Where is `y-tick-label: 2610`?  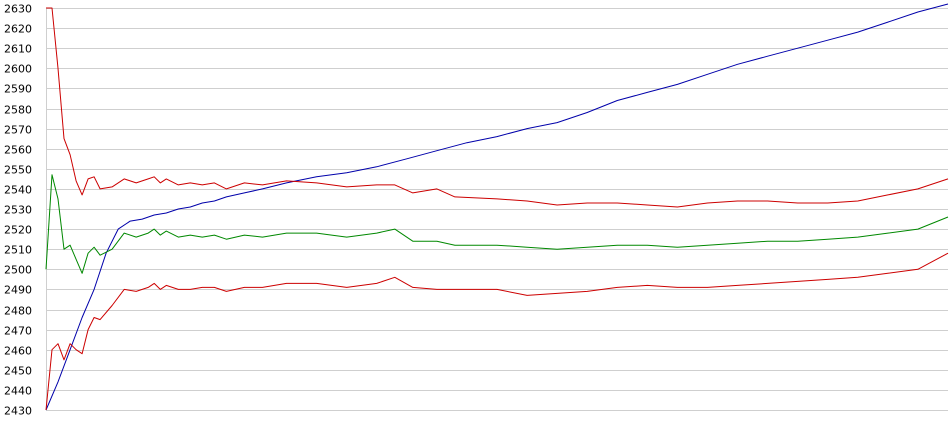
y-tick-label: 2610 is located at coordinates (18, 49).